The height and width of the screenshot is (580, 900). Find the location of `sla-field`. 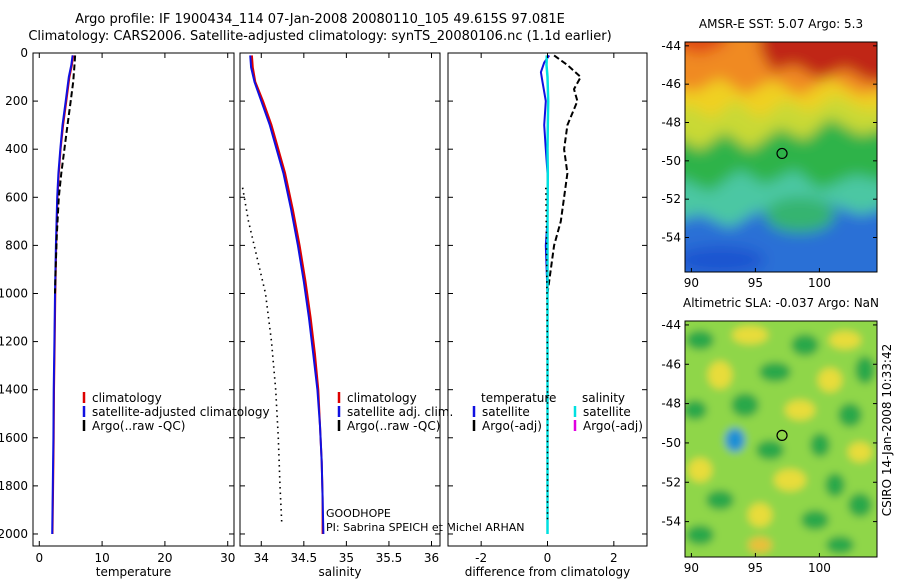

sla-field is located at coordinates (781, 439).